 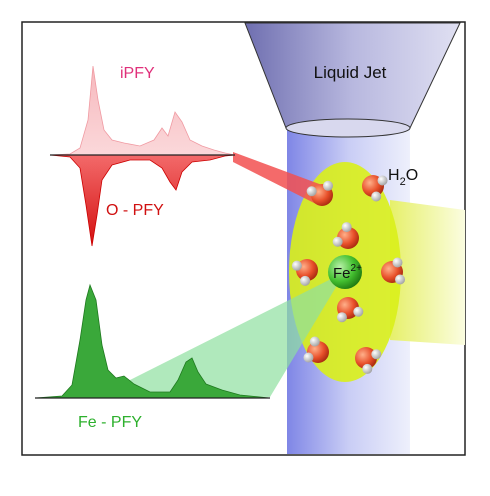 I want to click on ipfy-spectrum, so click(x=142, y=110).